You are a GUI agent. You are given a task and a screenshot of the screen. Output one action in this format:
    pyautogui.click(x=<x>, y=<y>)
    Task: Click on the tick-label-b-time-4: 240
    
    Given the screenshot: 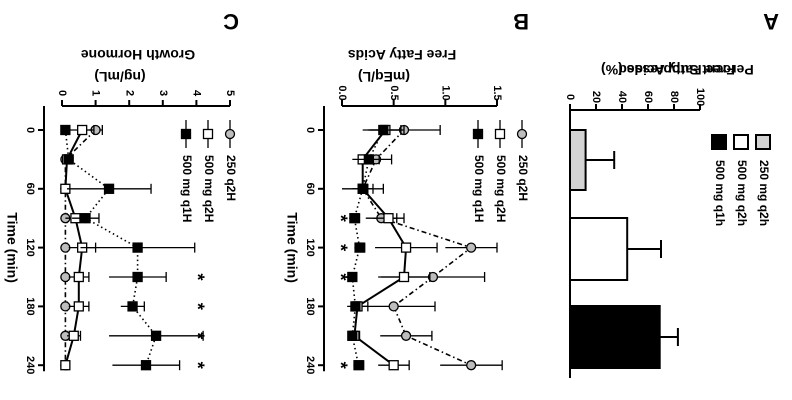 What is the action you would take?
    pyautogui.click(x=310, y=365)
    